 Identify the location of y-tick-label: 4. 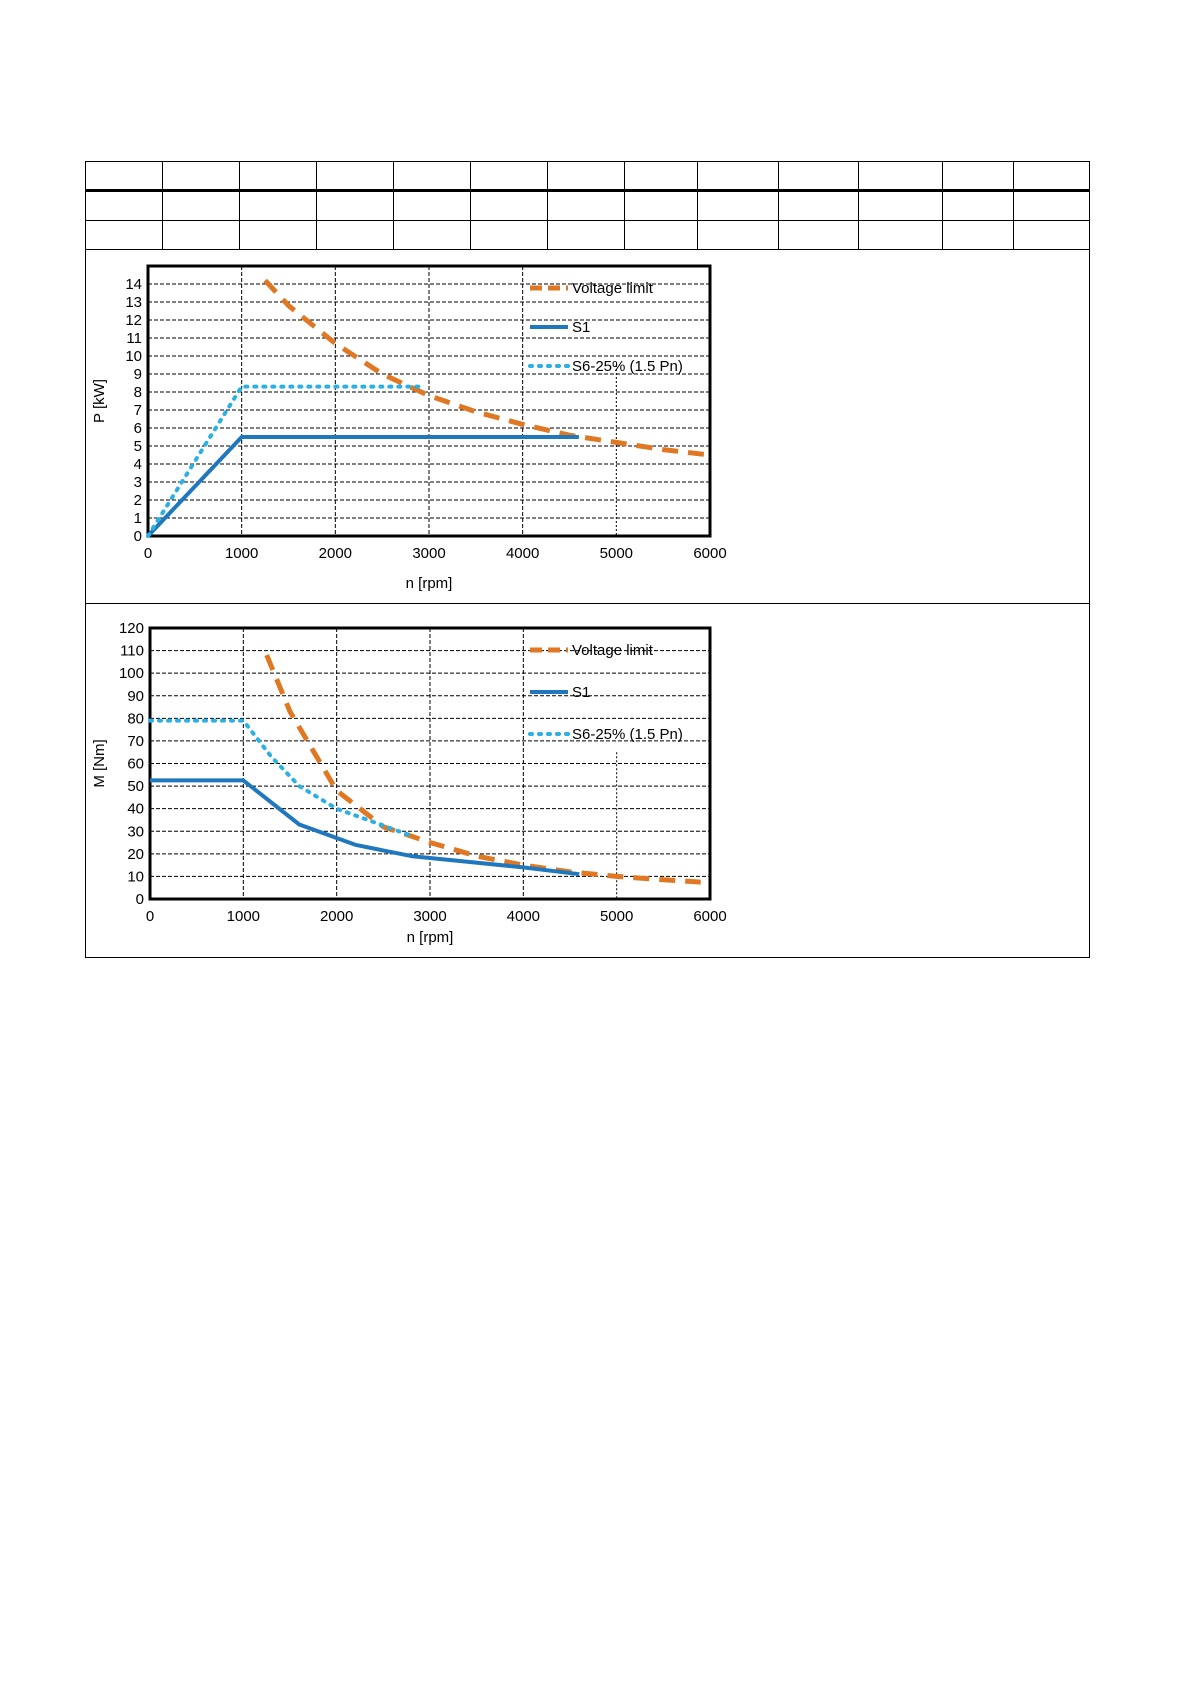
(138, 464).